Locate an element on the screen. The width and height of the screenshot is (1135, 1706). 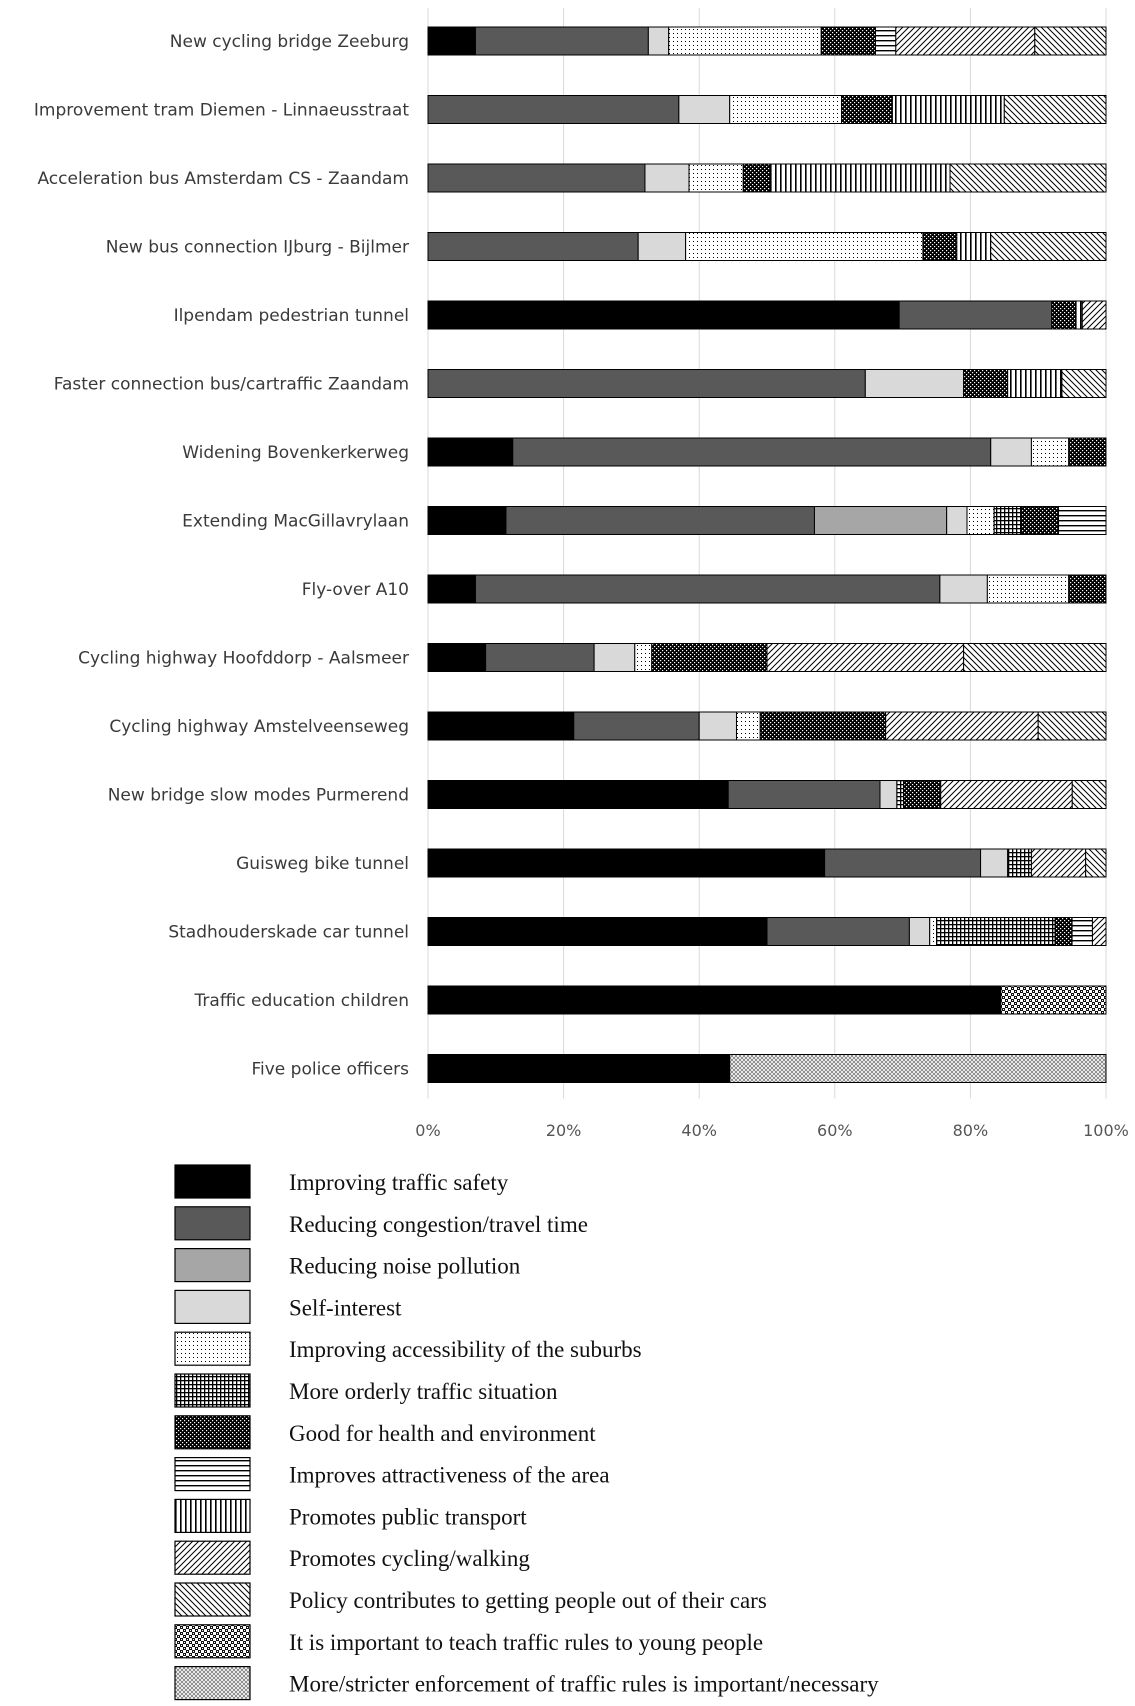
x-tick-label: 60% is located at coordinates (835, 1130).